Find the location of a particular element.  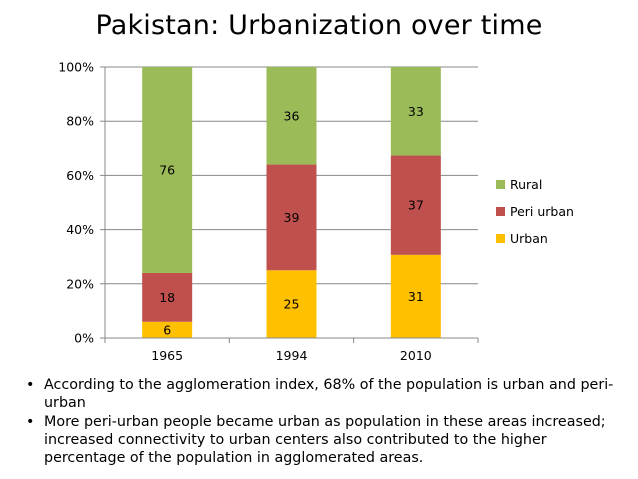

y-tick-label: 40% is located at coordinates (80, 229).